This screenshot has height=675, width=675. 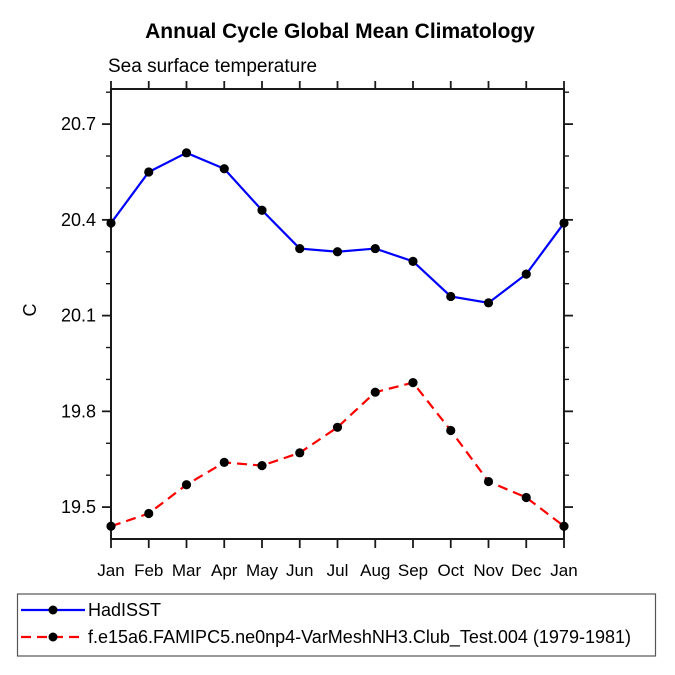 What do you see at coordinates (451, 570) in the screenshot?
I see `x-tick-label: Oct` at bounding box center [451, 570].